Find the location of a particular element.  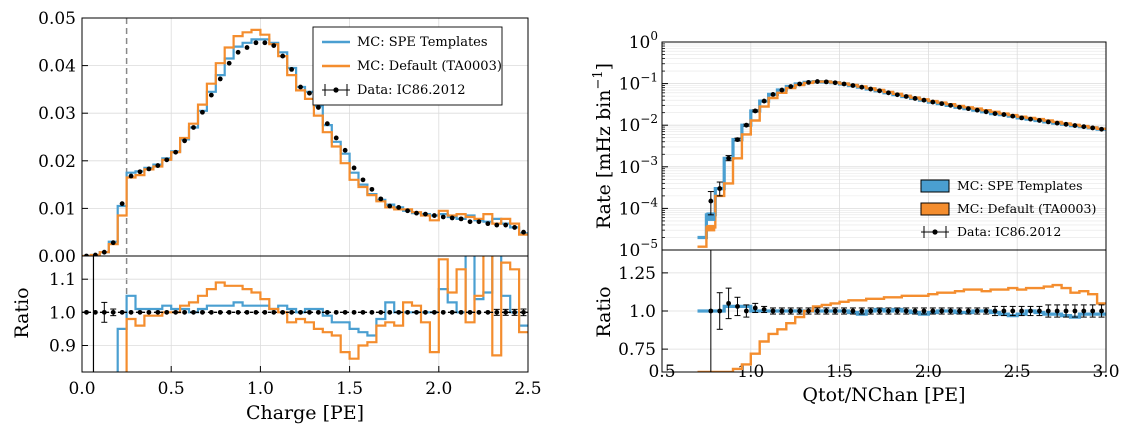

left-bottom-y-tick-label: 1.0 is located at coordinates (62, 313).